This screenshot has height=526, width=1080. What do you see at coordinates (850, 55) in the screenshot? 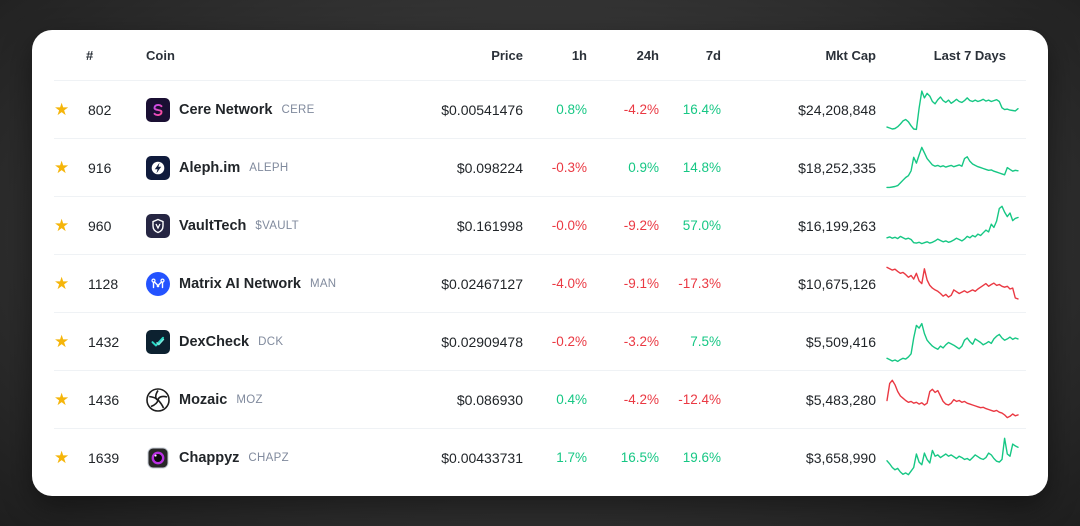
I see `header-mktcap: Mkt Cap` at bounding box center [850, 55].